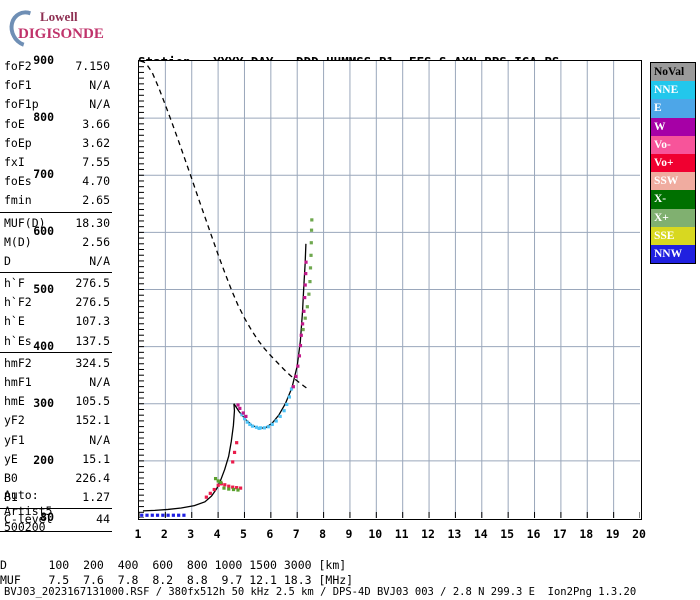 The width and height of the screenshot is (700, 600). Describe the element at coordinates (56, 223) in the screenshot. I see `param-row-mufd: MUF(D) 18.30` at that location.